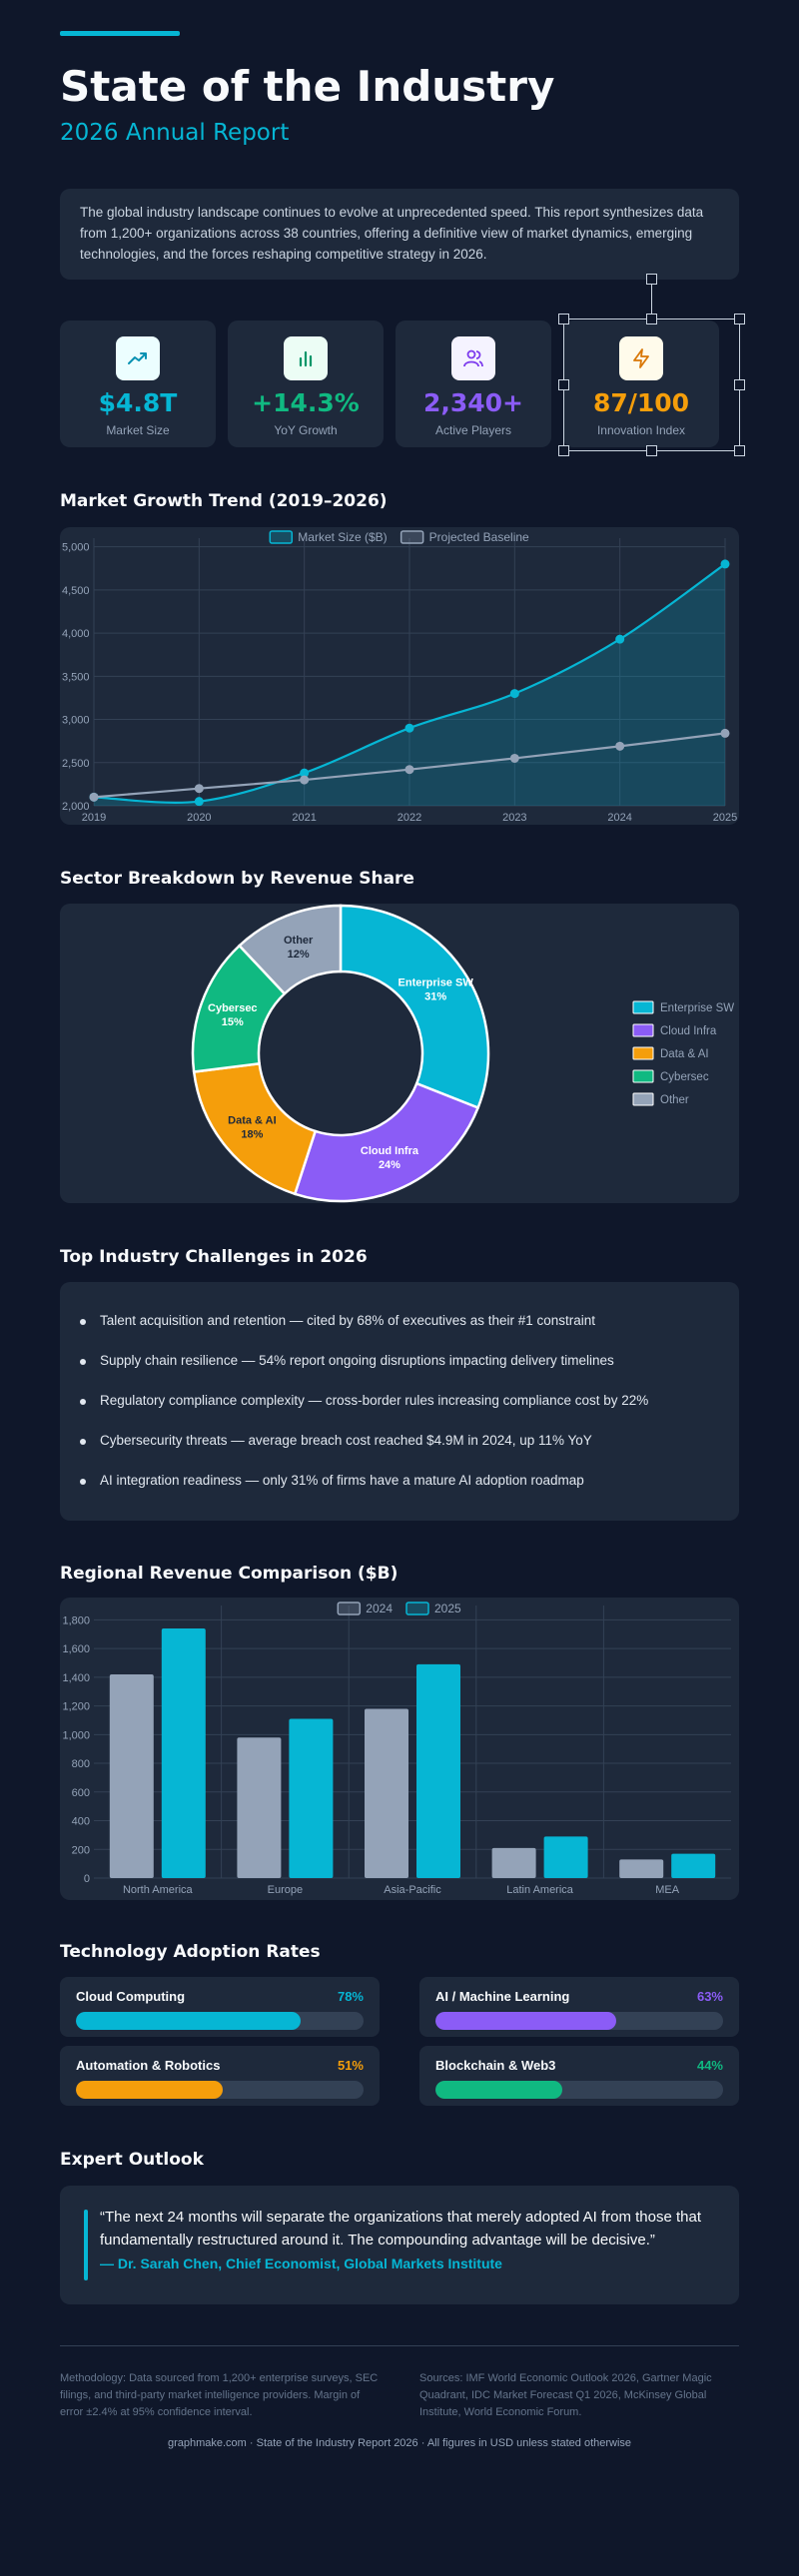  What do you see at coordinates (76, 807) in the screenshot?
I see `y-tick-label: 2,000` at bounding box center [76, 807].